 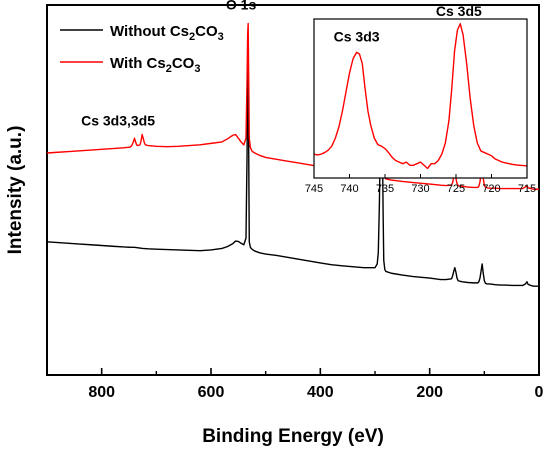 What do you see at coordinates (420, 189) in the screenshot?
I see `inset-x-tick-label: 730` at bounding box center [420, 189].